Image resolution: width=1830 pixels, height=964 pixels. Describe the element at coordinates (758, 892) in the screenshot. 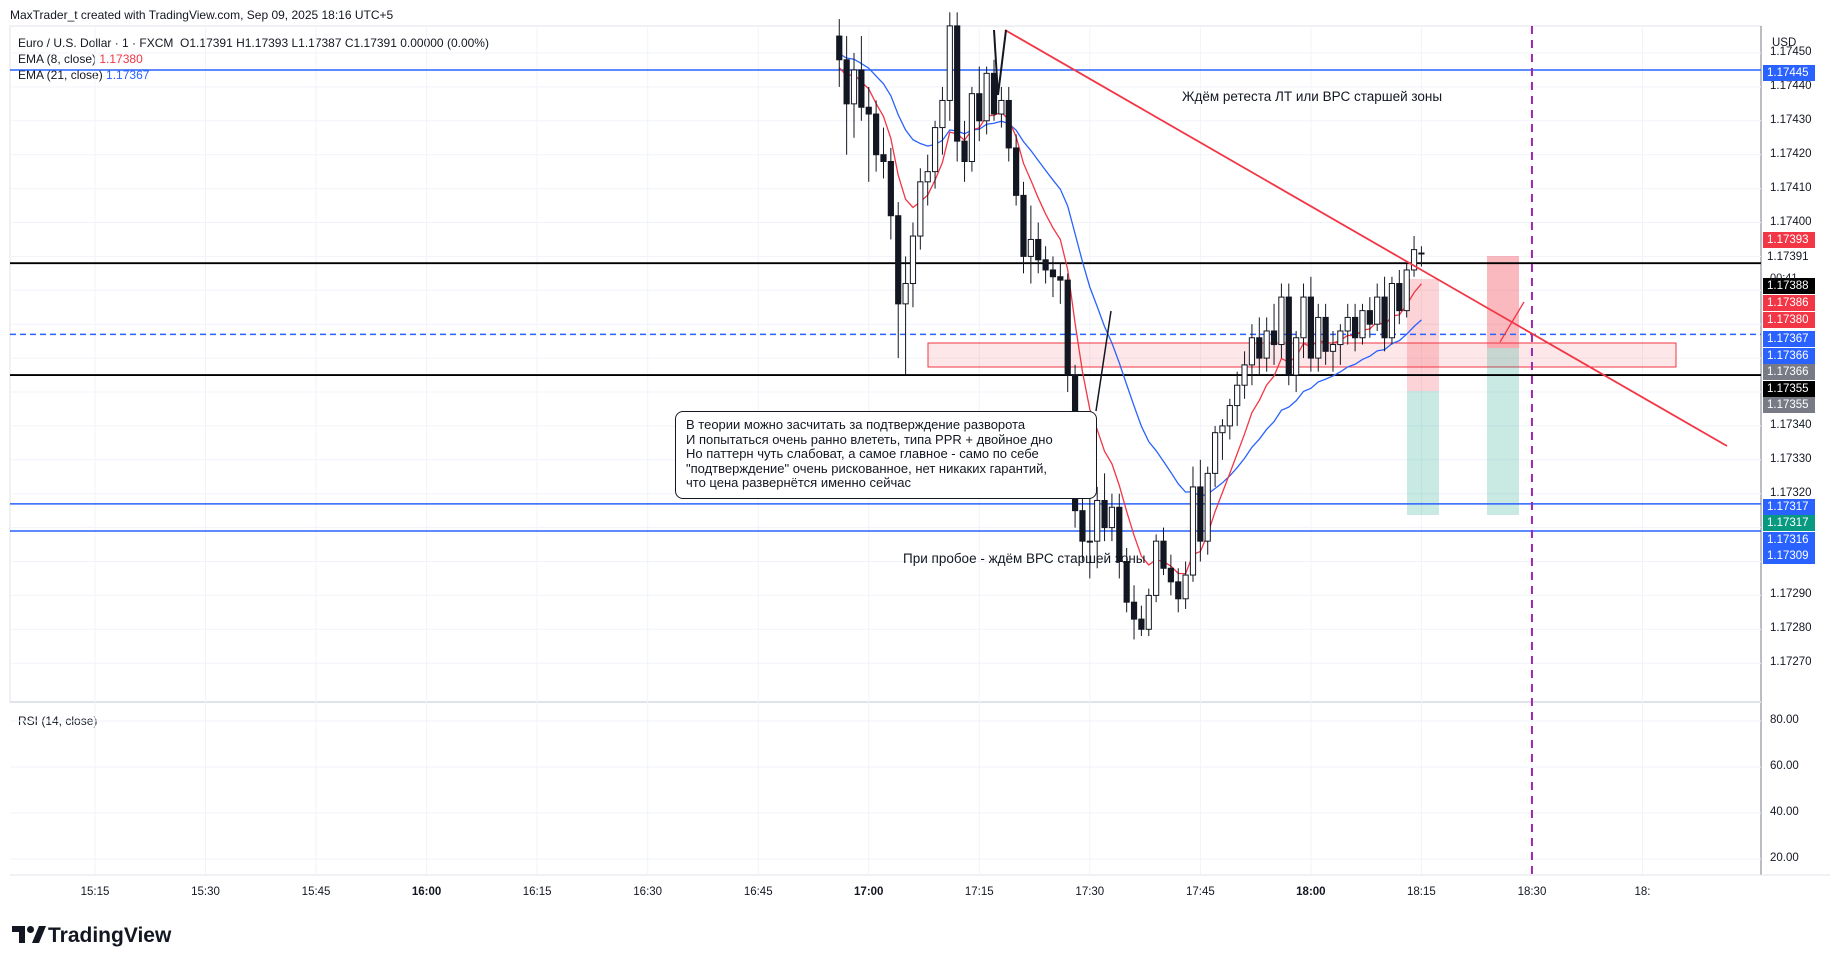

I see `time-tick: 16:45` at that location.